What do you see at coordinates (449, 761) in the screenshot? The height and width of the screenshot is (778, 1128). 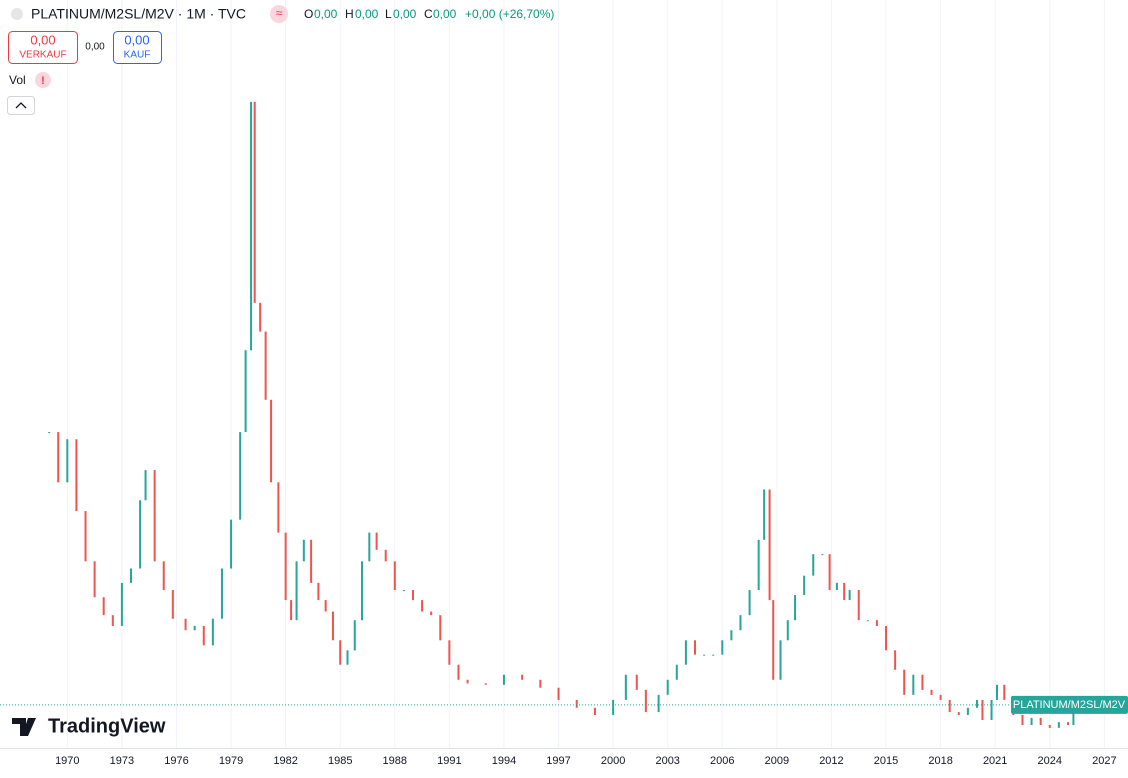 I see `x-tick-label: 1991` at bounding box center [449, 761].